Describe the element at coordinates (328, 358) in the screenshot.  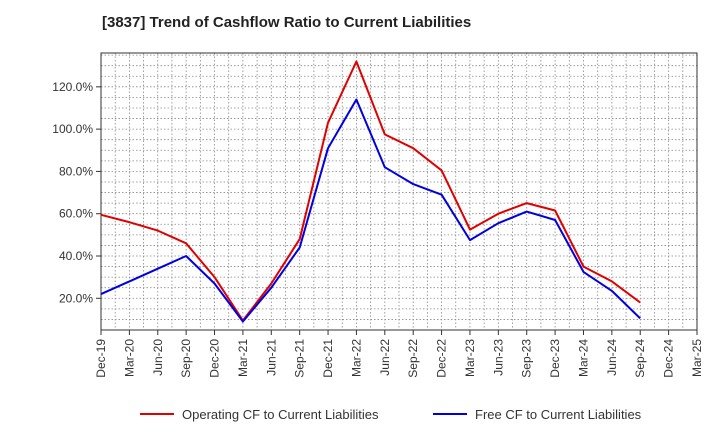
I see `x-tick-label: Dec-21` at that location.